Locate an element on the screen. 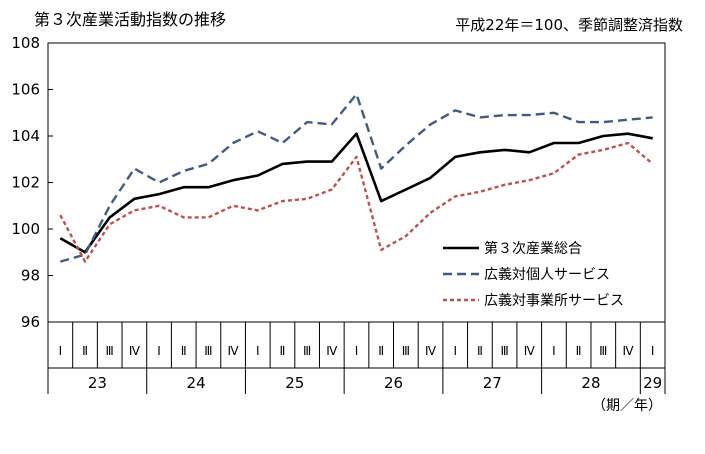 The image size is (705, 454). y-tick-label: 100 is located at coordinates (25, 229).